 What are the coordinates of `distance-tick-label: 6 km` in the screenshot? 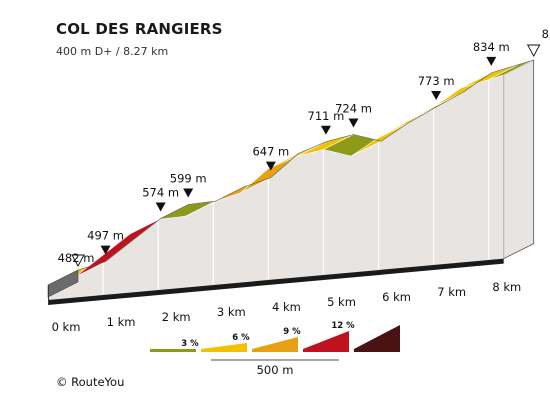 It's located at (396, 297).